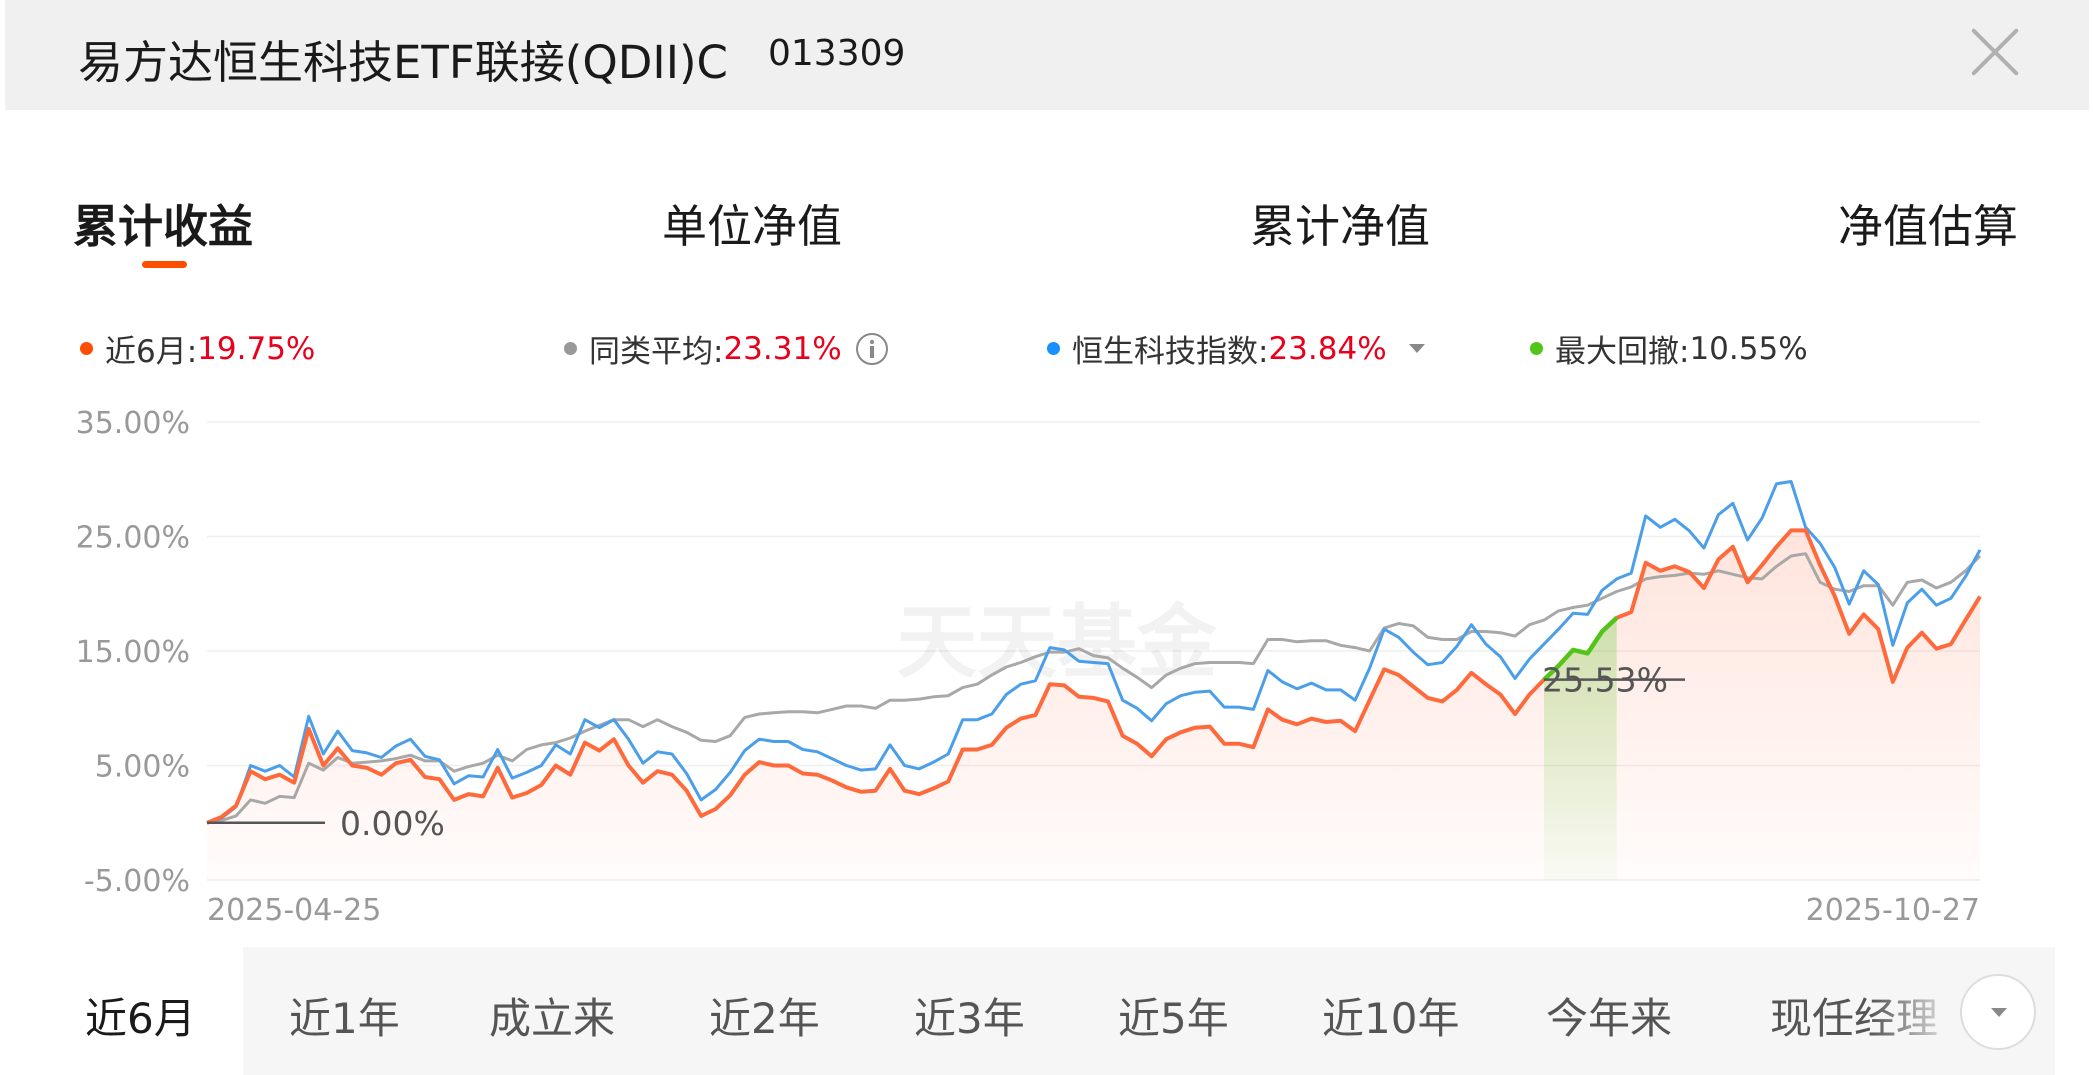  What do you see at coordinates (1170, 352) in the screenshot?
I see `legend-index-label: 恒生科技指数:` at bounding box center [1170, 352].